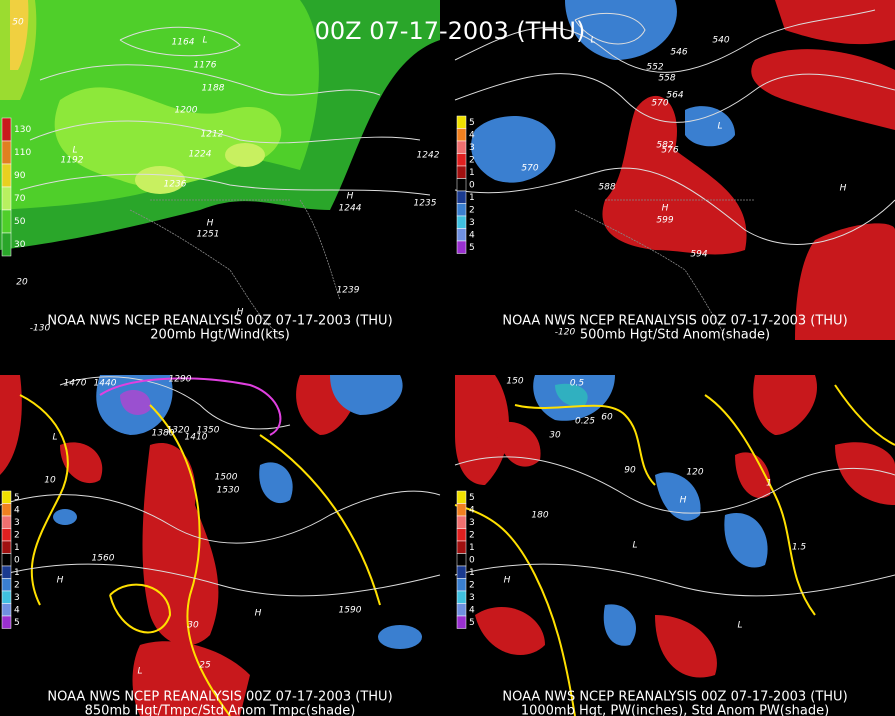 This screenshot has height=716, width=895. Describe the element at coordinates (208, 235) in the screenshot. I see `contour-label: 1251` at that location.